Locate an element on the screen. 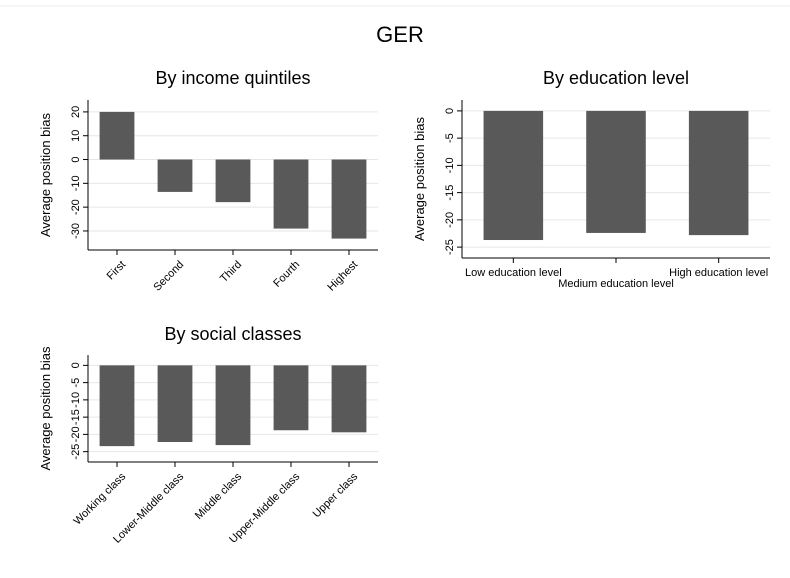 This screenshot has width=790, height=578. x-tick-label: Upper class is located at coordinates (336, 495).